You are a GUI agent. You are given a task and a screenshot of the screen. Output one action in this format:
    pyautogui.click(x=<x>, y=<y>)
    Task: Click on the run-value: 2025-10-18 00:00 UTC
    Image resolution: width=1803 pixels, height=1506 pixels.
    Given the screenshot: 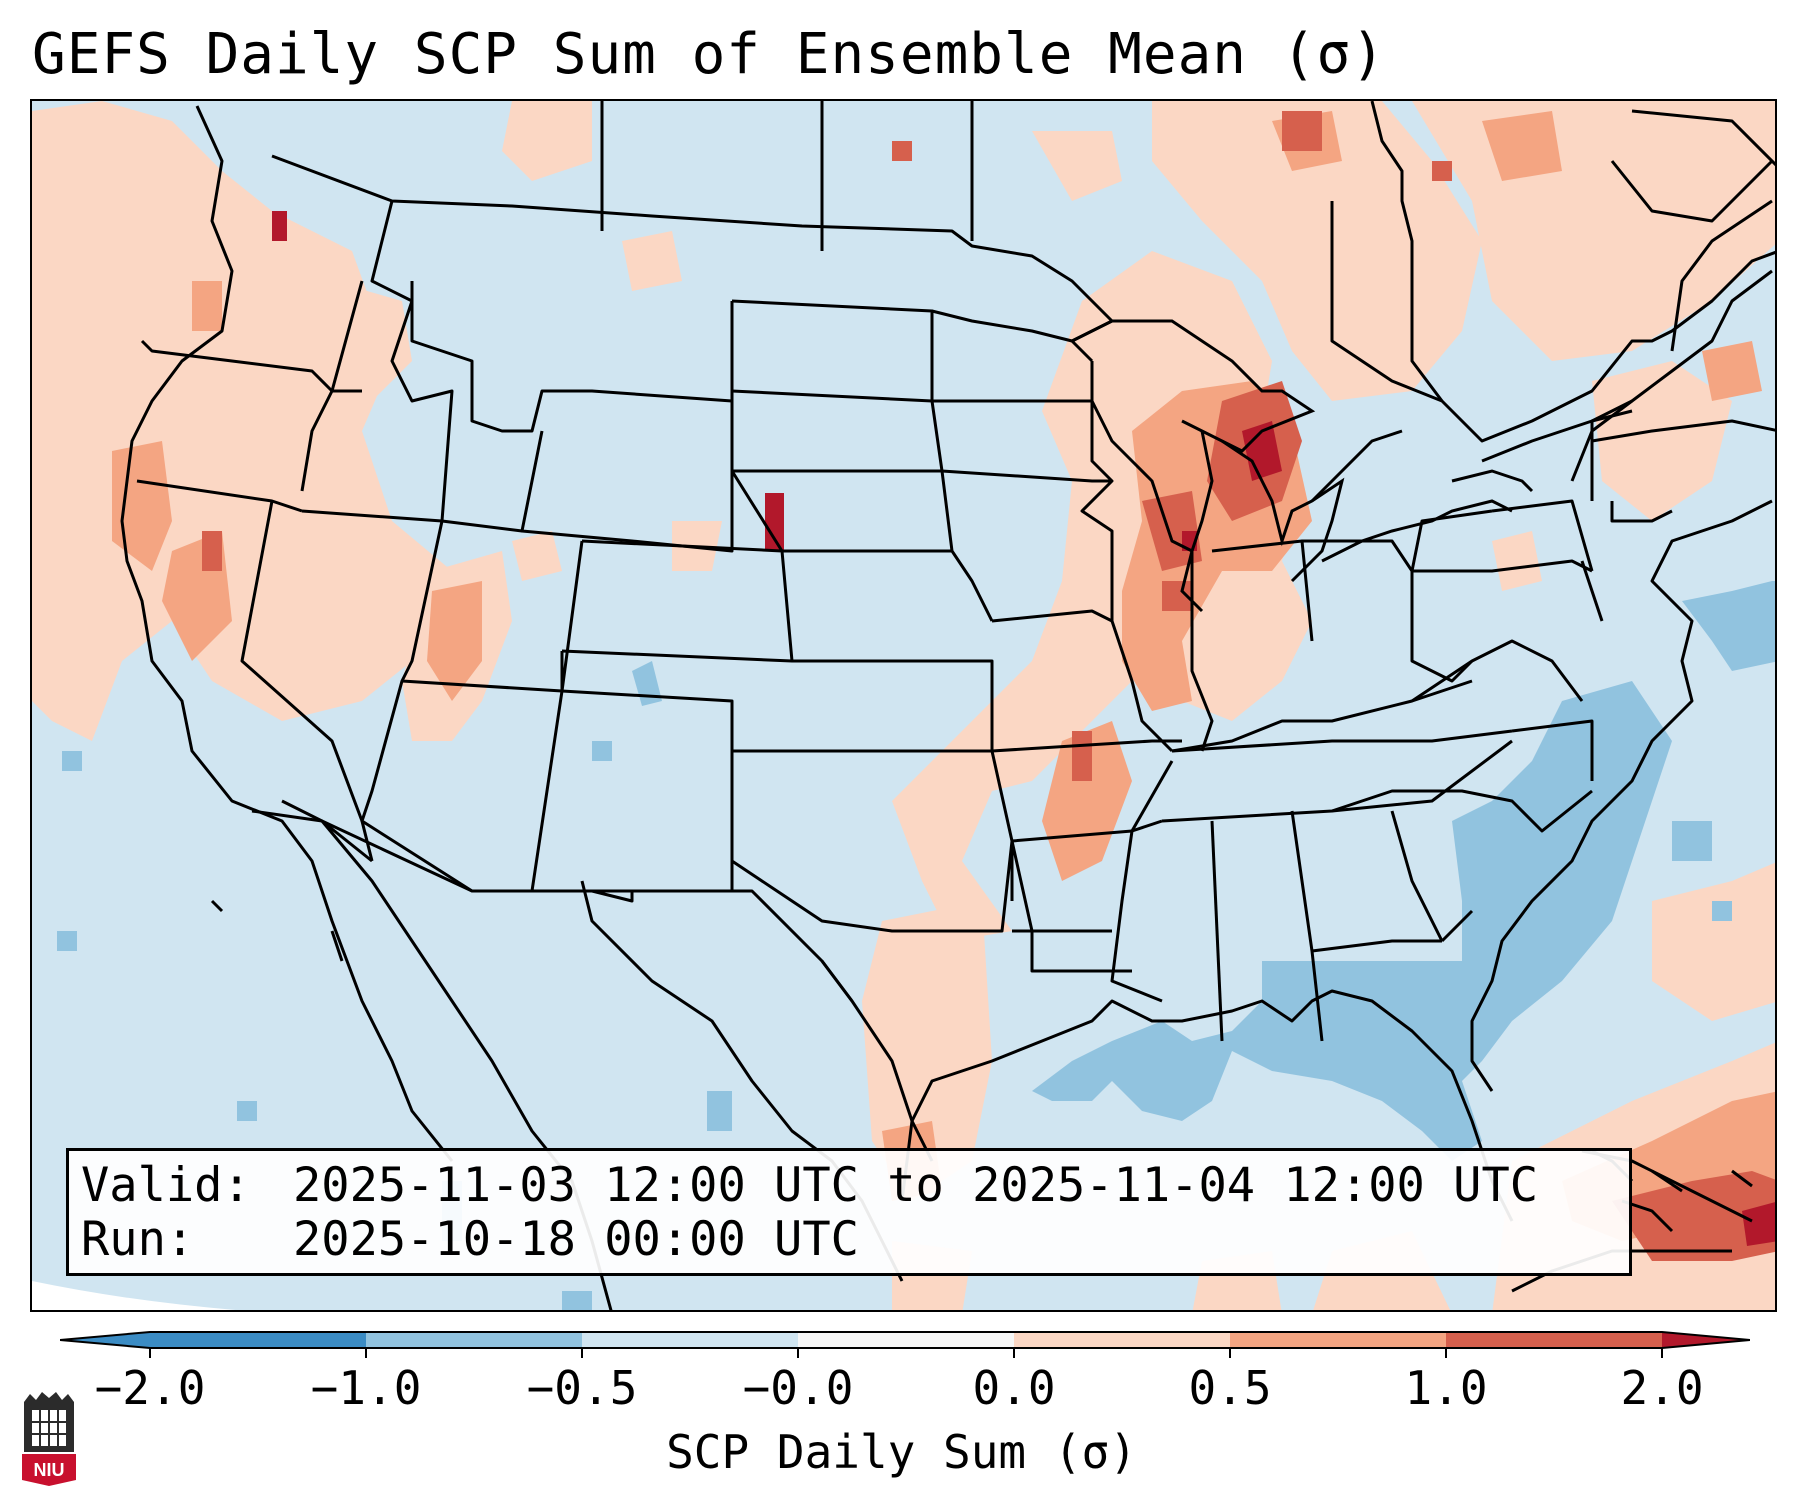 What is the action you would take?
    pyautogui.click(x=576, y=1239)
    